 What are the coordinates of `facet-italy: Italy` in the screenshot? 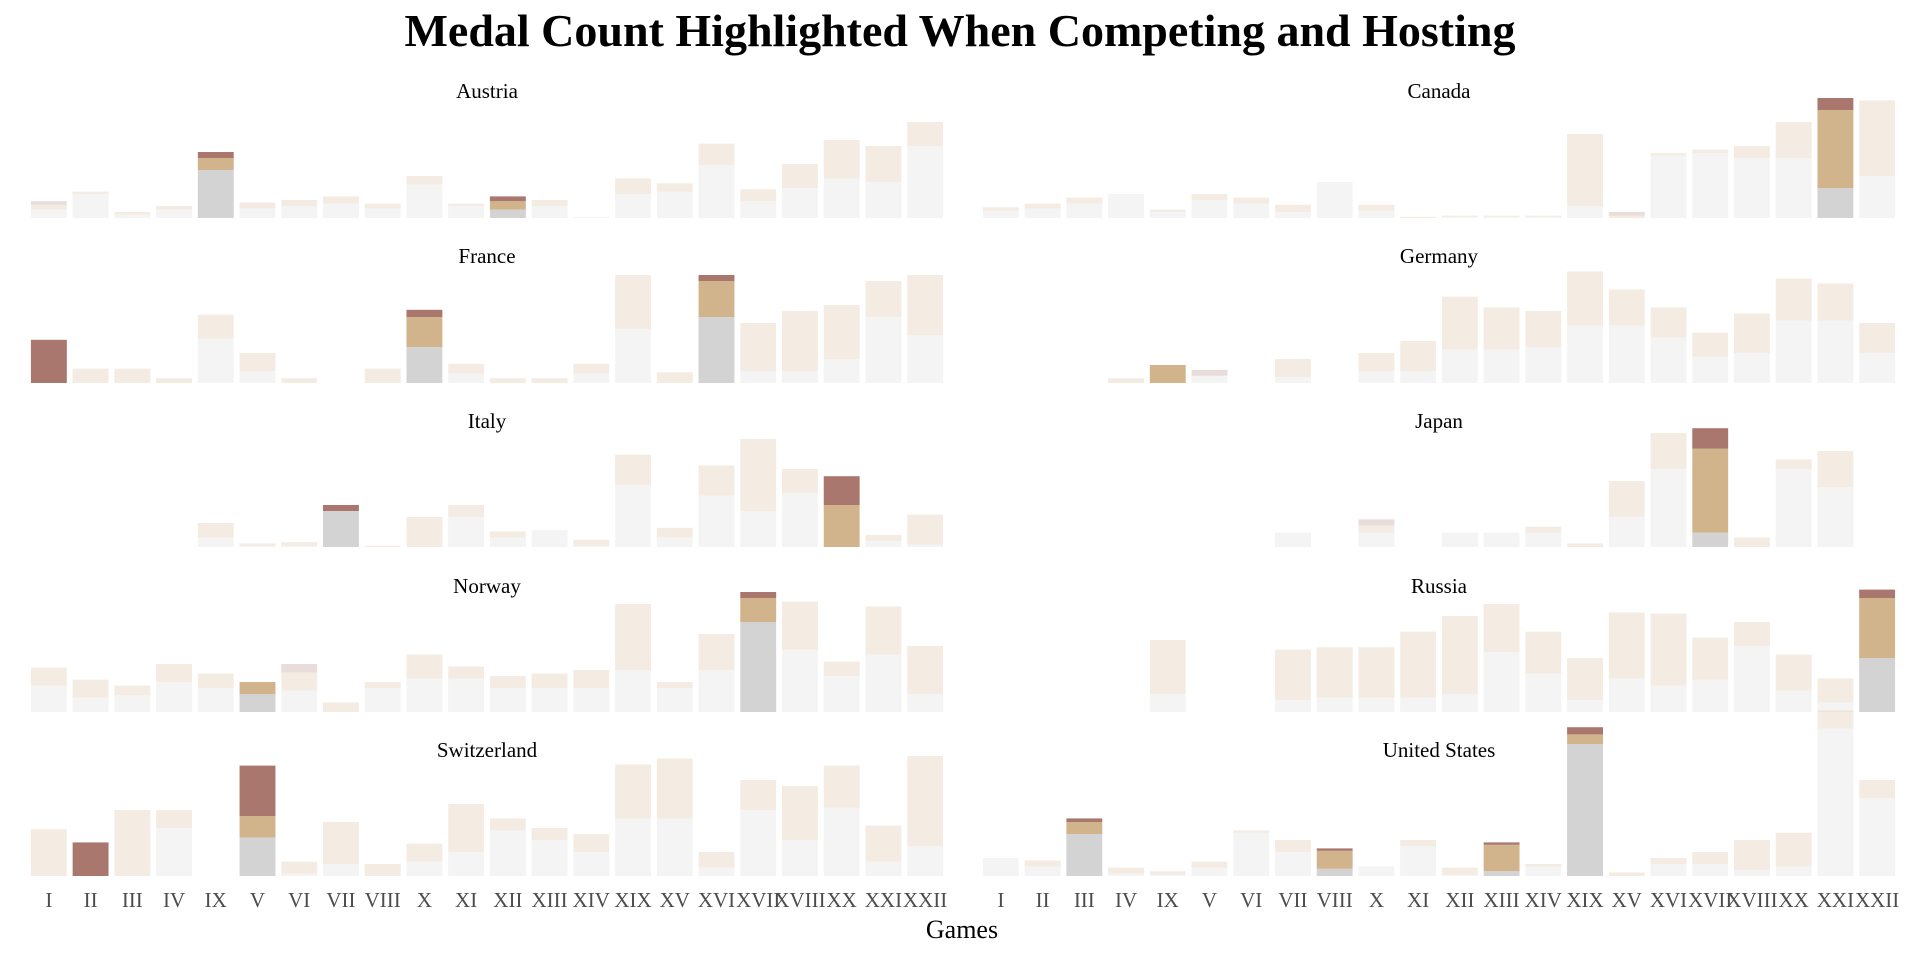 It's located at (570, 478).